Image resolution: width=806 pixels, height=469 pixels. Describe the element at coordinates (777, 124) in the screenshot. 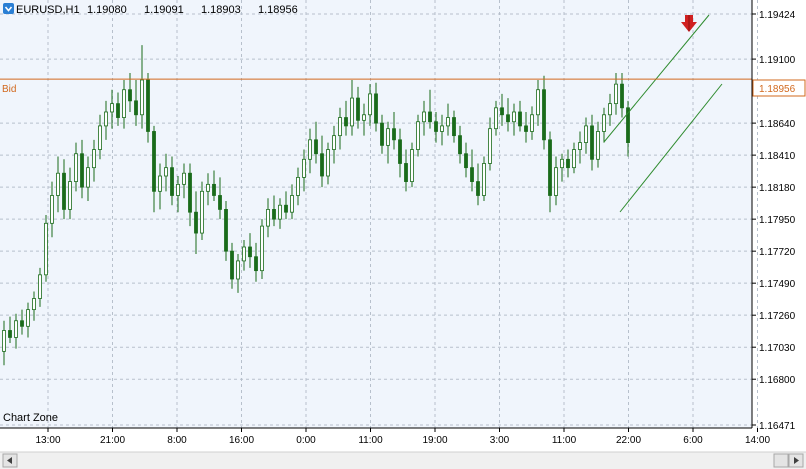

I see `price-tick-label: 1.18640` at that location.